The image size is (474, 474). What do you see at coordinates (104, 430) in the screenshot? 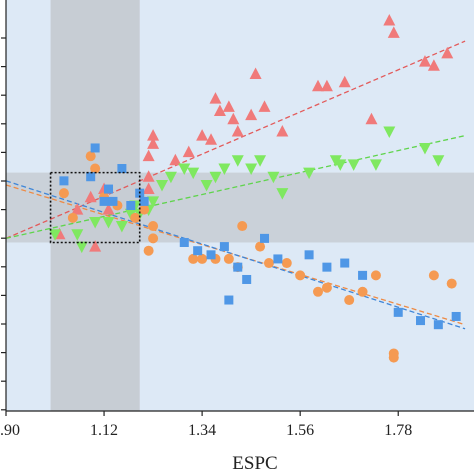
I see `x-tick-label: 1.12` at bounding box center [104, 430].